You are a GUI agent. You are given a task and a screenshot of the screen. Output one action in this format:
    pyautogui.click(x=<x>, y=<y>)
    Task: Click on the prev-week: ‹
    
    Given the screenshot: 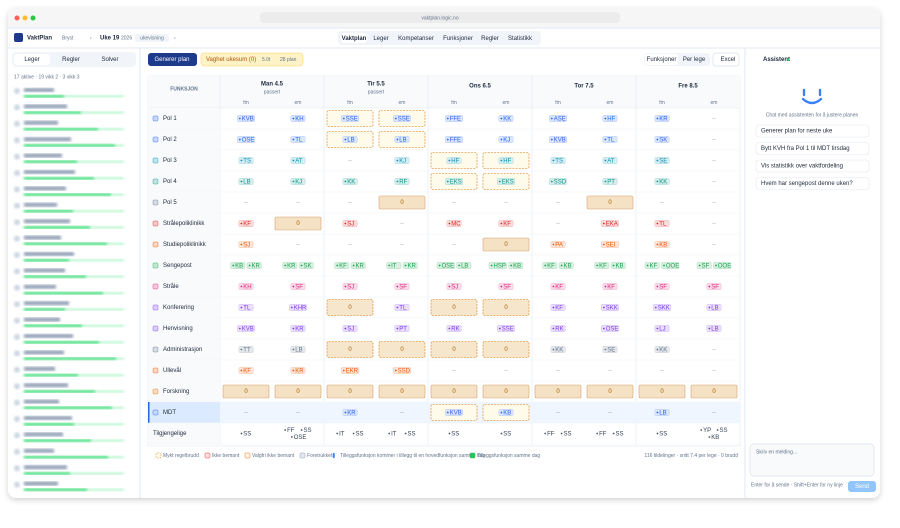 What is the action you would take?
    pyautogui.click(x=91, y=38)
    